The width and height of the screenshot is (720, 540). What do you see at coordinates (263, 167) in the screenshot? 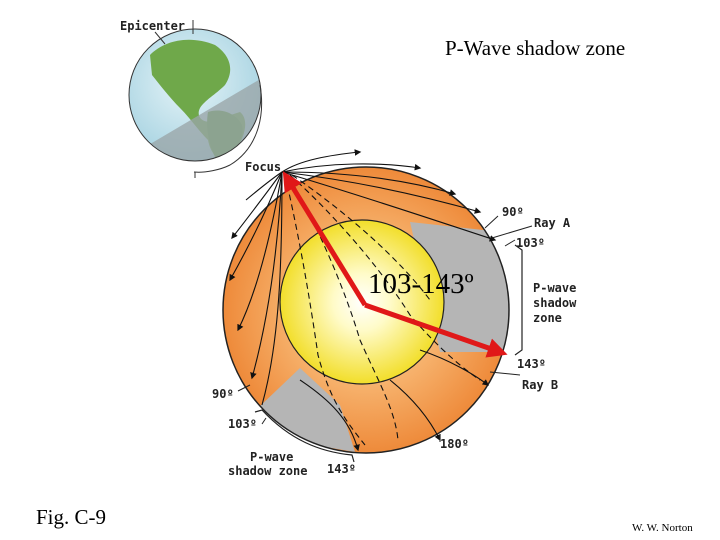
I see `label-focus: Focus` at bounding box center [263, 167].